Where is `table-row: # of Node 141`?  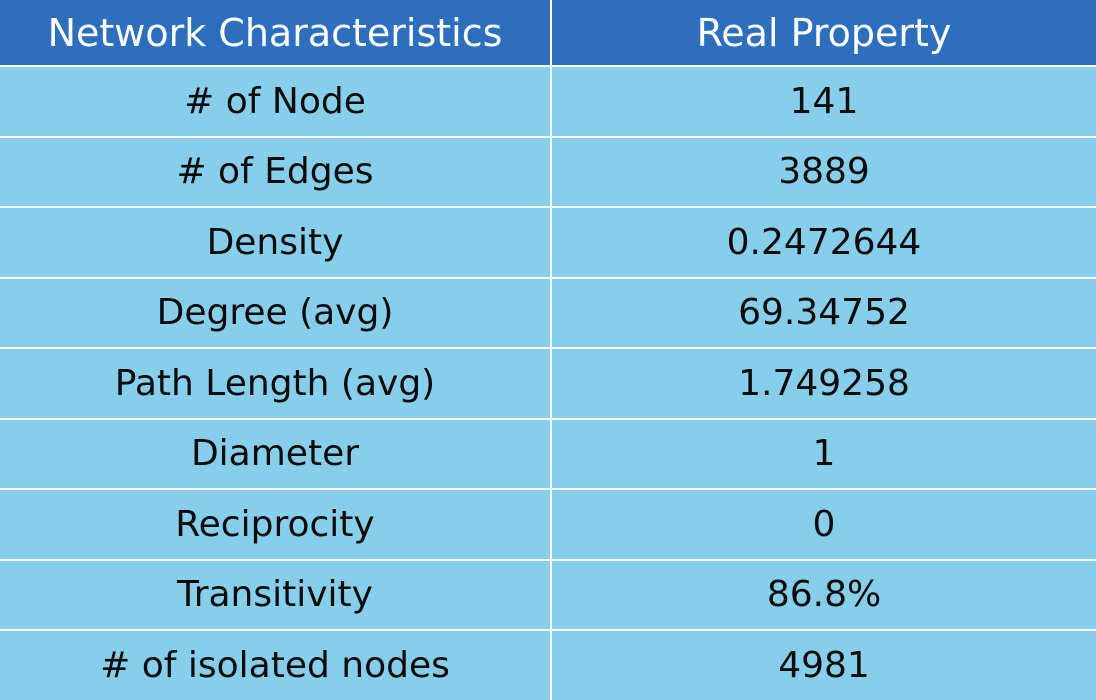
table-row: # of Node 141 is located at coordinates (548, 101).